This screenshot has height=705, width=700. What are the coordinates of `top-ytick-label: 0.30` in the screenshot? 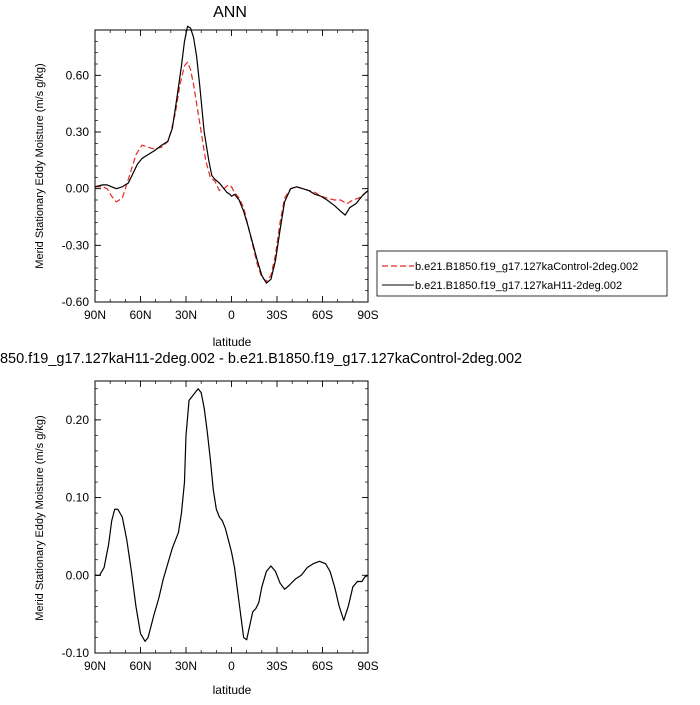 It's located at (78, 132).